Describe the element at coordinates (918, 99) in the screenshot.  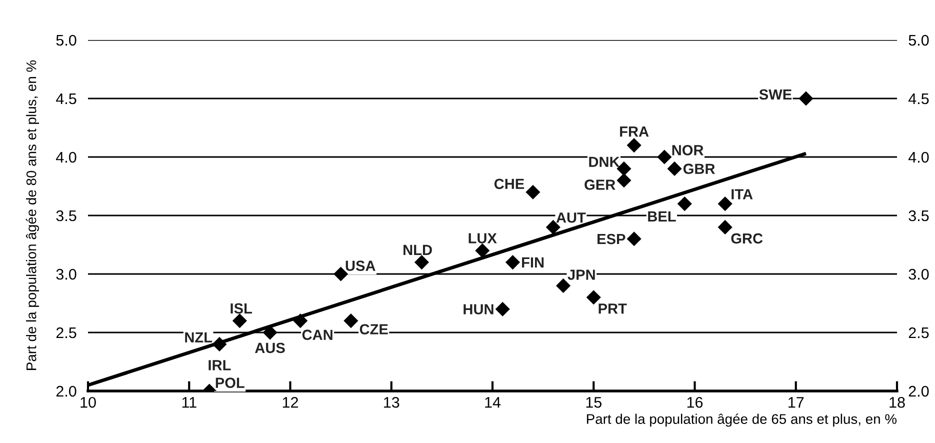
I see `y2-tick-label: 4.5` at that location.